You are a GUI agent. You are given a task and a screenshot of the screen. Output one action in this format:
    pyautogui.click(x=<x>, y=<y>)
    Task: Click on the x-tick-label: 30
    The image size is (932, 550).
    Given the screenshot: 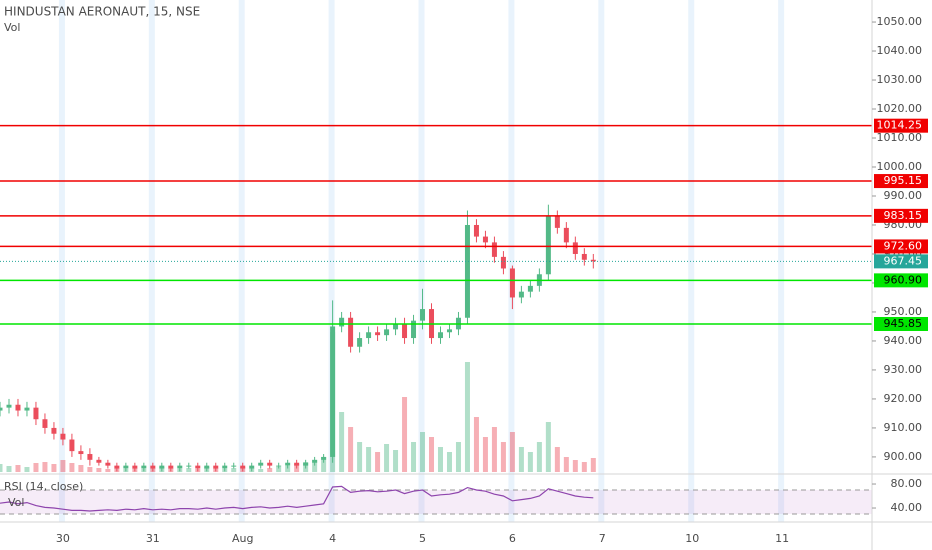 What is the action you would take?
    pyautogui.click(x=63, y=538)
    